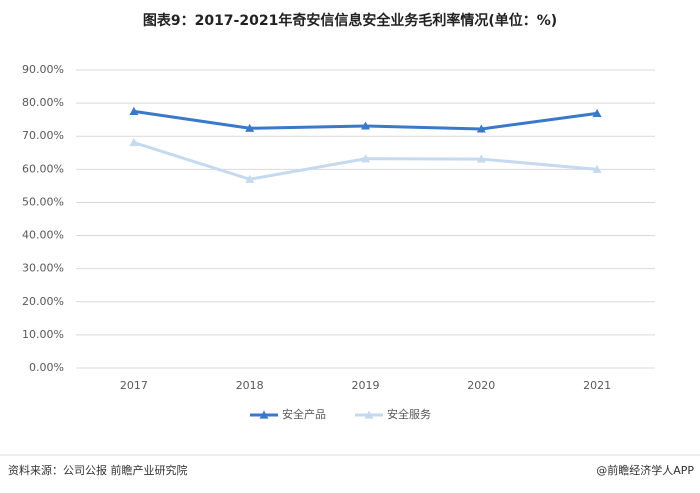 The height and width of the screenshot is (493, 700). What do you see at coordinates (481, 385) in the screenshot?
I see `x-tick-label: 2020` at bounding box center [481, 385].